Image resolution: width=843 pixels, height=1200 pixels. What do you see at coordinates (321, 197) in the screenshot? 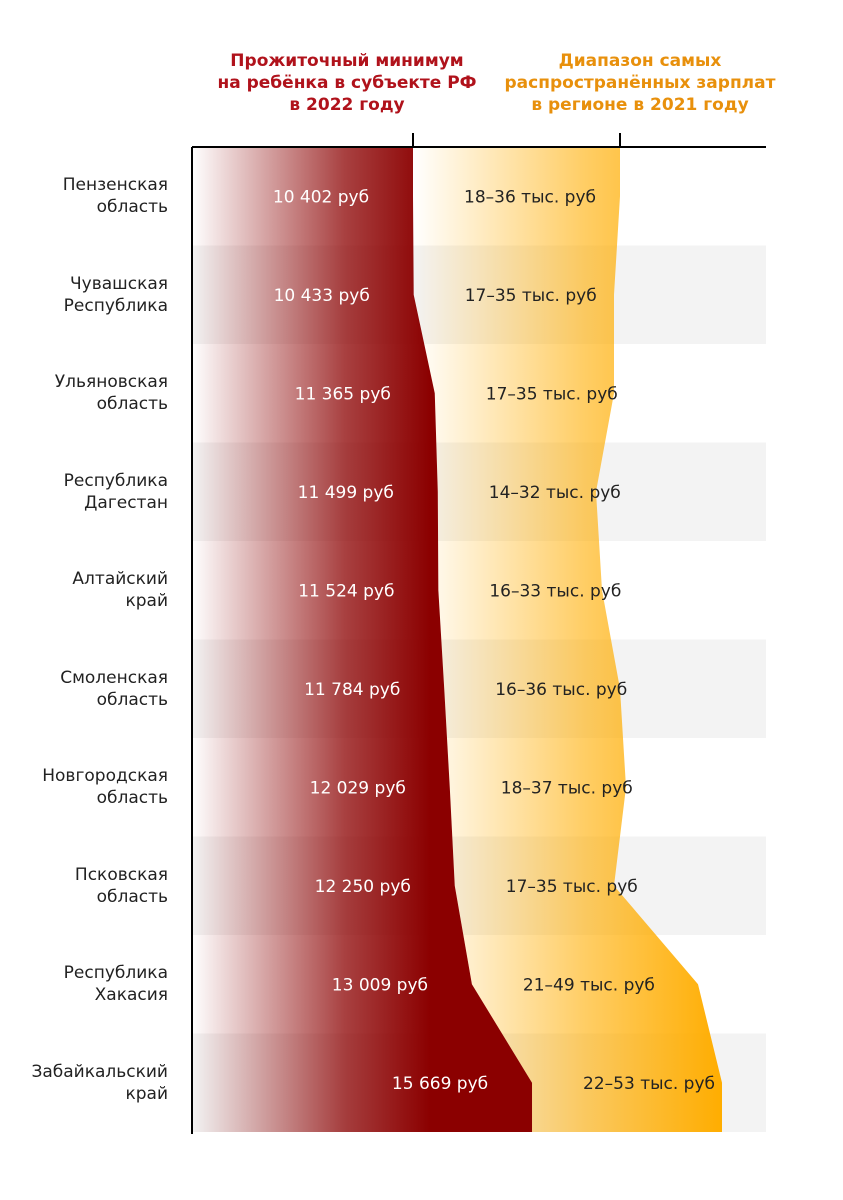
I see `minimum-value-label: 10 402 руб` at bounding box center [321, 197].